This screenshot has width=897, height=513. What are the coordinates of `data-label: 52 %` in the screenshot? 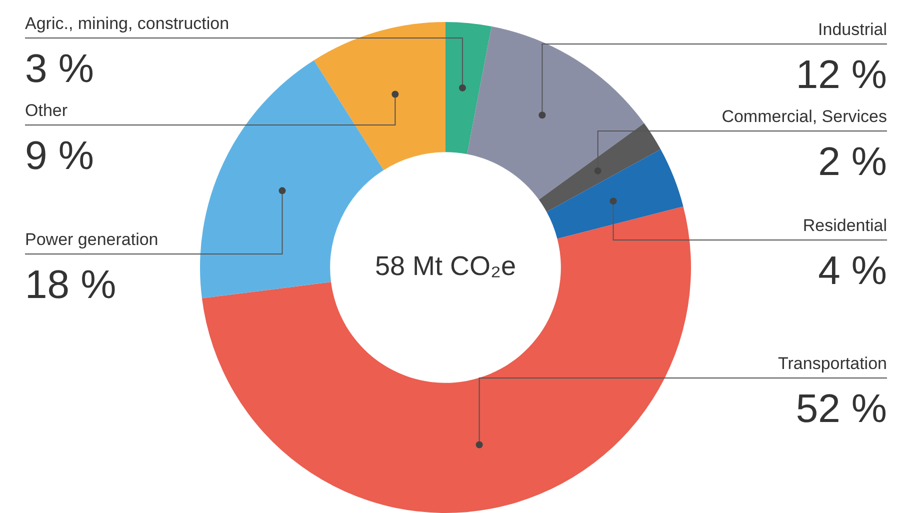 It's located at (841, 409).